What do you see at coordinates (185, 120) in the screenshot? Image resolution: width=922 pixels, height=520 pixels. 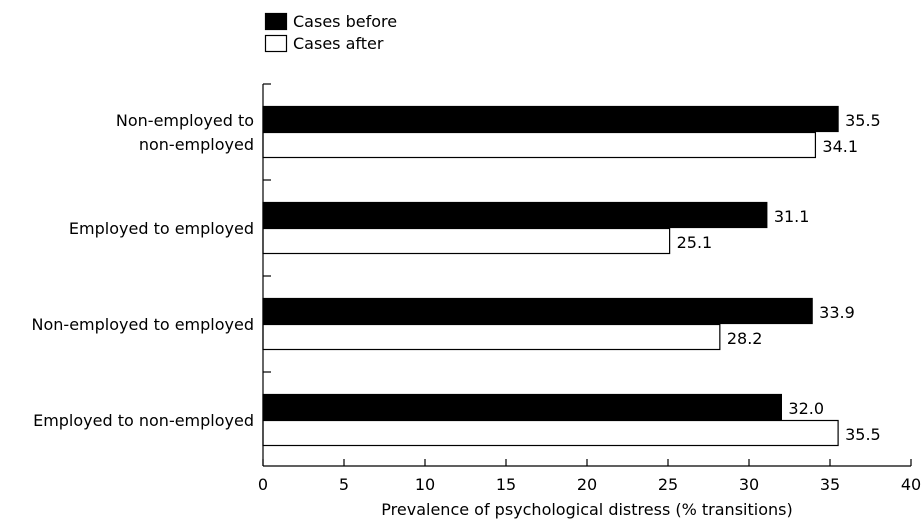 I see `category-label-0-line0: Non-employed to` at bounding box center [185, 120].